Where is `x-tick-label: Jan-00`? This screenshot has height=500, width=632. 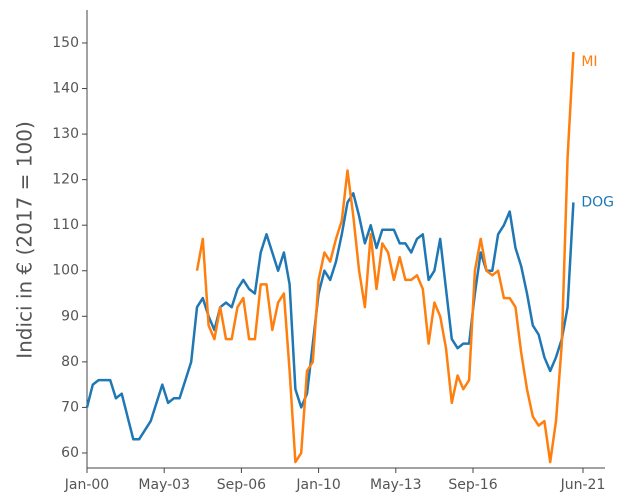
x-tick-label: Jan-00 is located at coordinates (86, 485).